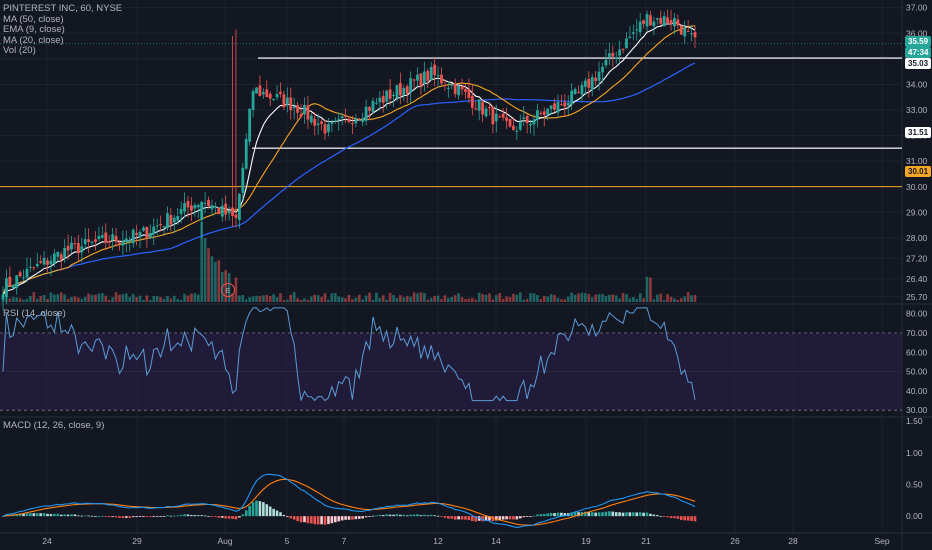 The width and height of the screenshot is (932, 550). Describe the element at coordinates (917, 187) in the screenshot. I see `price-tick-label: 30.00` at that location.